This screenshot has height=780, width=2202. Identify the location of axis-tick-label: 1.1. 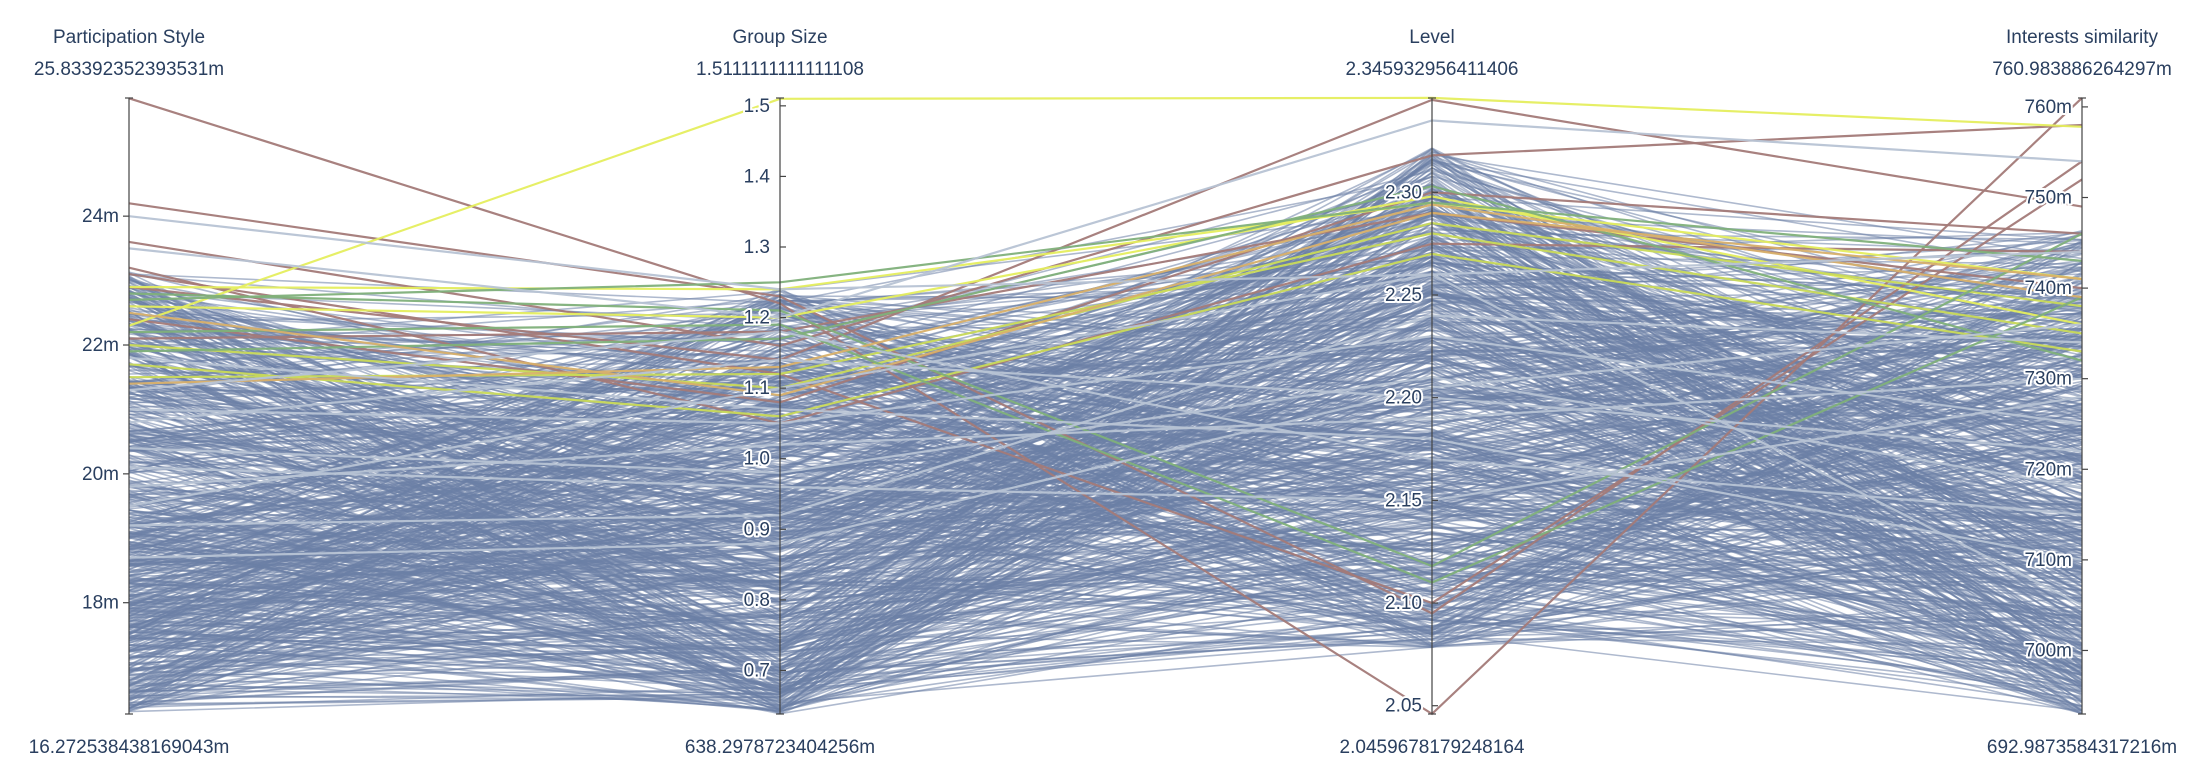
(757, 388).